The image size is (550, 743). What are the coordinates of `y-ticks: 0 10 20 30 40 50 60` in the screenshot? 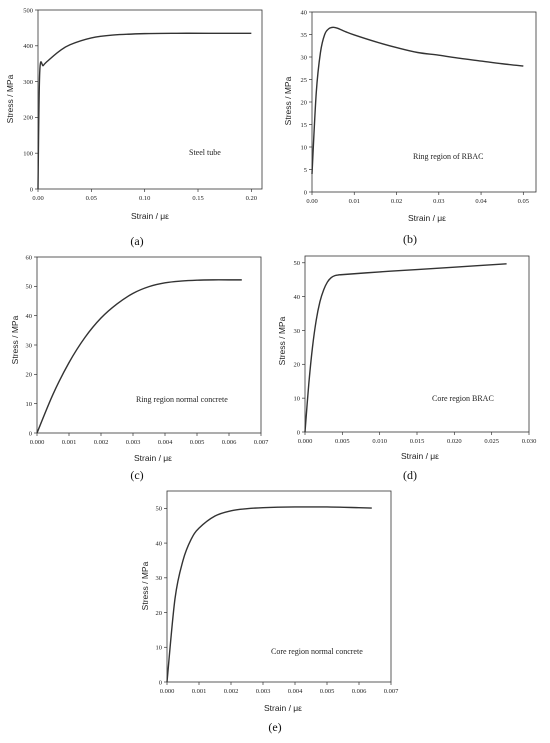 It's located at (31, 345).